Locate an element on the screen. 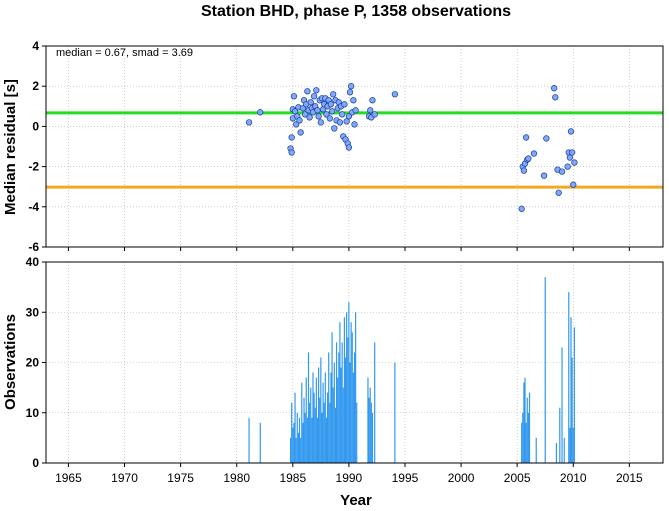 This screenshot has height=511, width=669. residual-y-tick-label: 2 is located at coordinates (35, 86).